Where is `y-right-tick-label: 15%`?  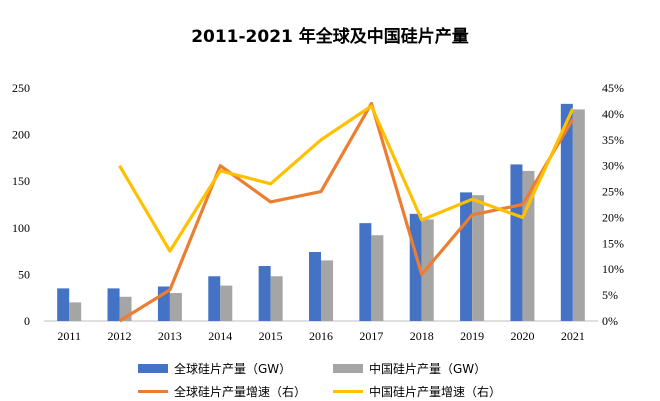
y-right-tick-label: 15% is located at coordinates (613, 243).